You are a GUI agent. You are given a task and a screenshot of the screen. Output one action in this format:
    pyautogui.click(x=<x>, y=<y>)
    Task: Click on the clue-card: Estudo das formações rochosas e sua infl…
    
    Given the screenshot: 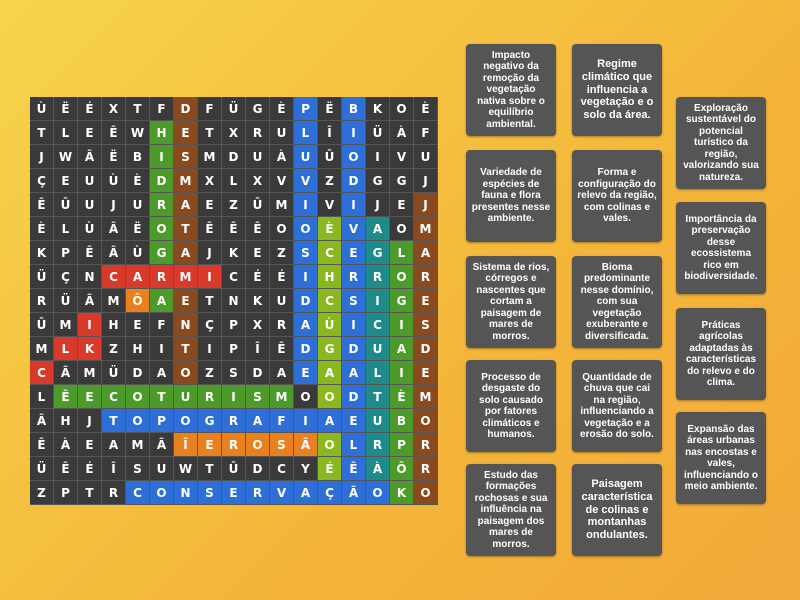 What is the action you would take?
    pyautogui.click(x=511, y=510)
    